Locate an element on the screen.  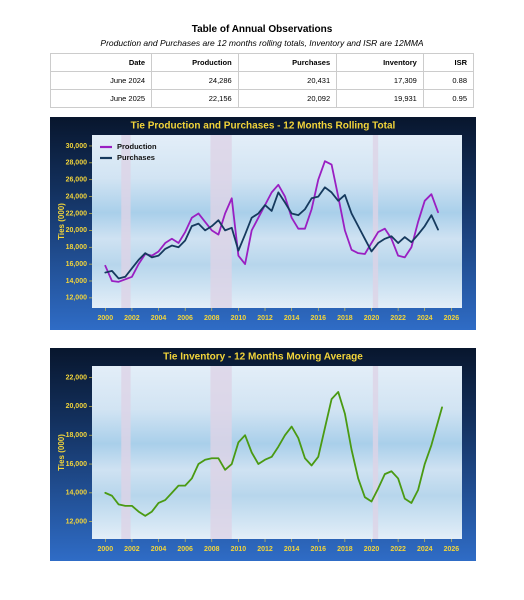
chart-title: Tie Inventory - 12 Months Moving Average is located at coordinates (263, 357).